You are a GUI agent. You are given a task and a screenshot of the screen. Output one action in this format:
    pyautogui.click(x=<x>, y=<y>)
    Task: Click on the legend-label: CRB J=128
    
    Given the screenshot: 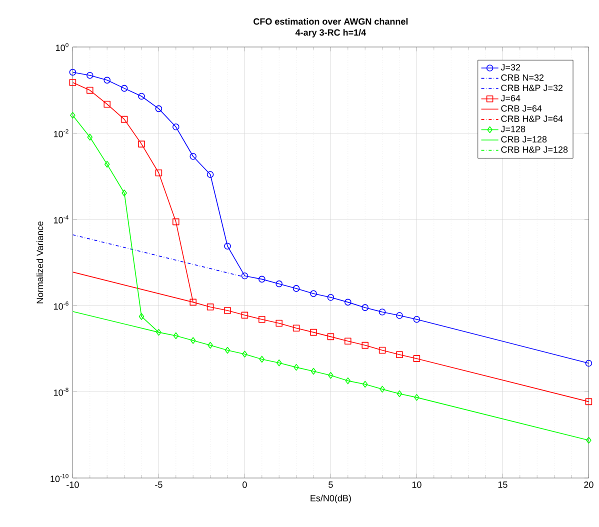 What is the action you would take?
    pyautogui.click(x=524, y=139)
    